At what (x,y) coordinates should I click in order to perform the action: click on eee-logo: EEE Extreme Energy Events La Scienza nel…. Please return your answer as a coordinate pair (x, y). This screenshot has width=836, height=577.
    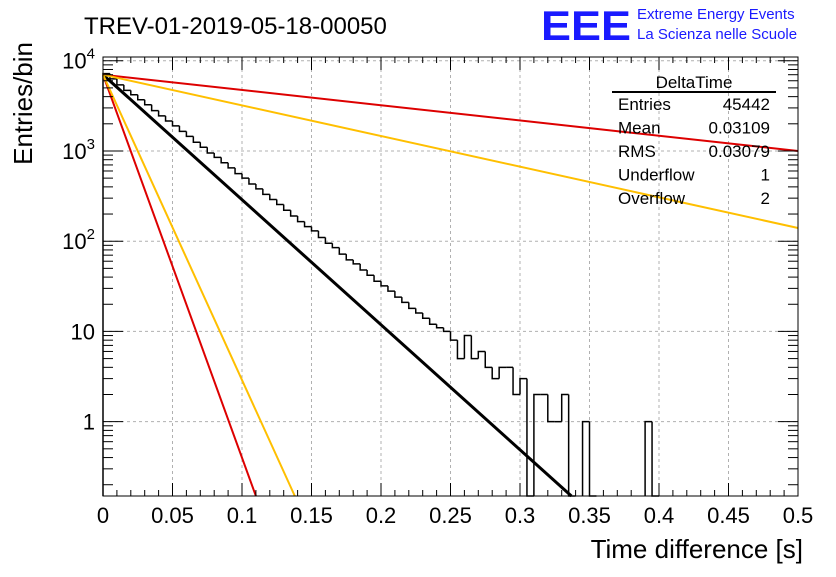
    Looking at the image, I should click on (669, 25).